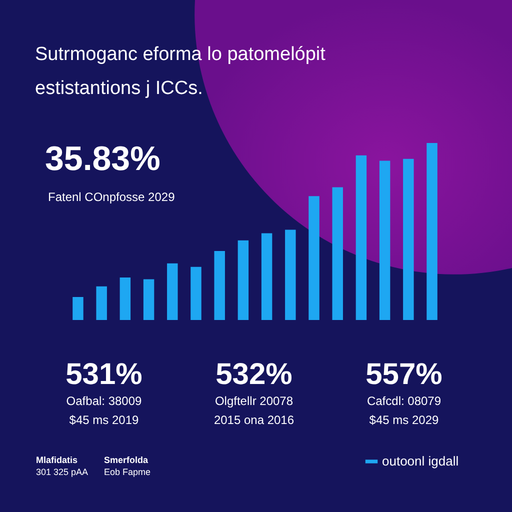 Image resolution: width=512 pixels, height=512 pixels. I want to click on text: Mlafidatis, so click(57, 460).